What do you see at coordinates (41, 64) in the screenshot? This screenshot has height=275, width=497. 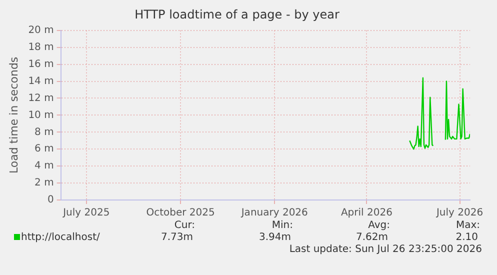 I see `y-tick-label: 16 m` at bounding box center [41, 64].